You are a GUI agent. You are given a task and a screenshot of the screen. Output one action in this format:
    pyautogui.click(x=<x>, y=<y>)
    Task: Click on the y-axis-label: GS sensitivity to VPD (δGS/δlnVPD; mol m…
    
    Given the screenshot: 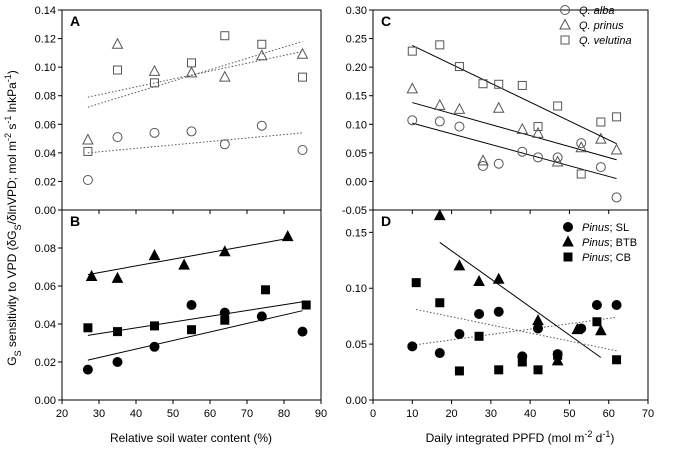 What is the action you would take?
    pyautogui.click(x=13, y=218)
    